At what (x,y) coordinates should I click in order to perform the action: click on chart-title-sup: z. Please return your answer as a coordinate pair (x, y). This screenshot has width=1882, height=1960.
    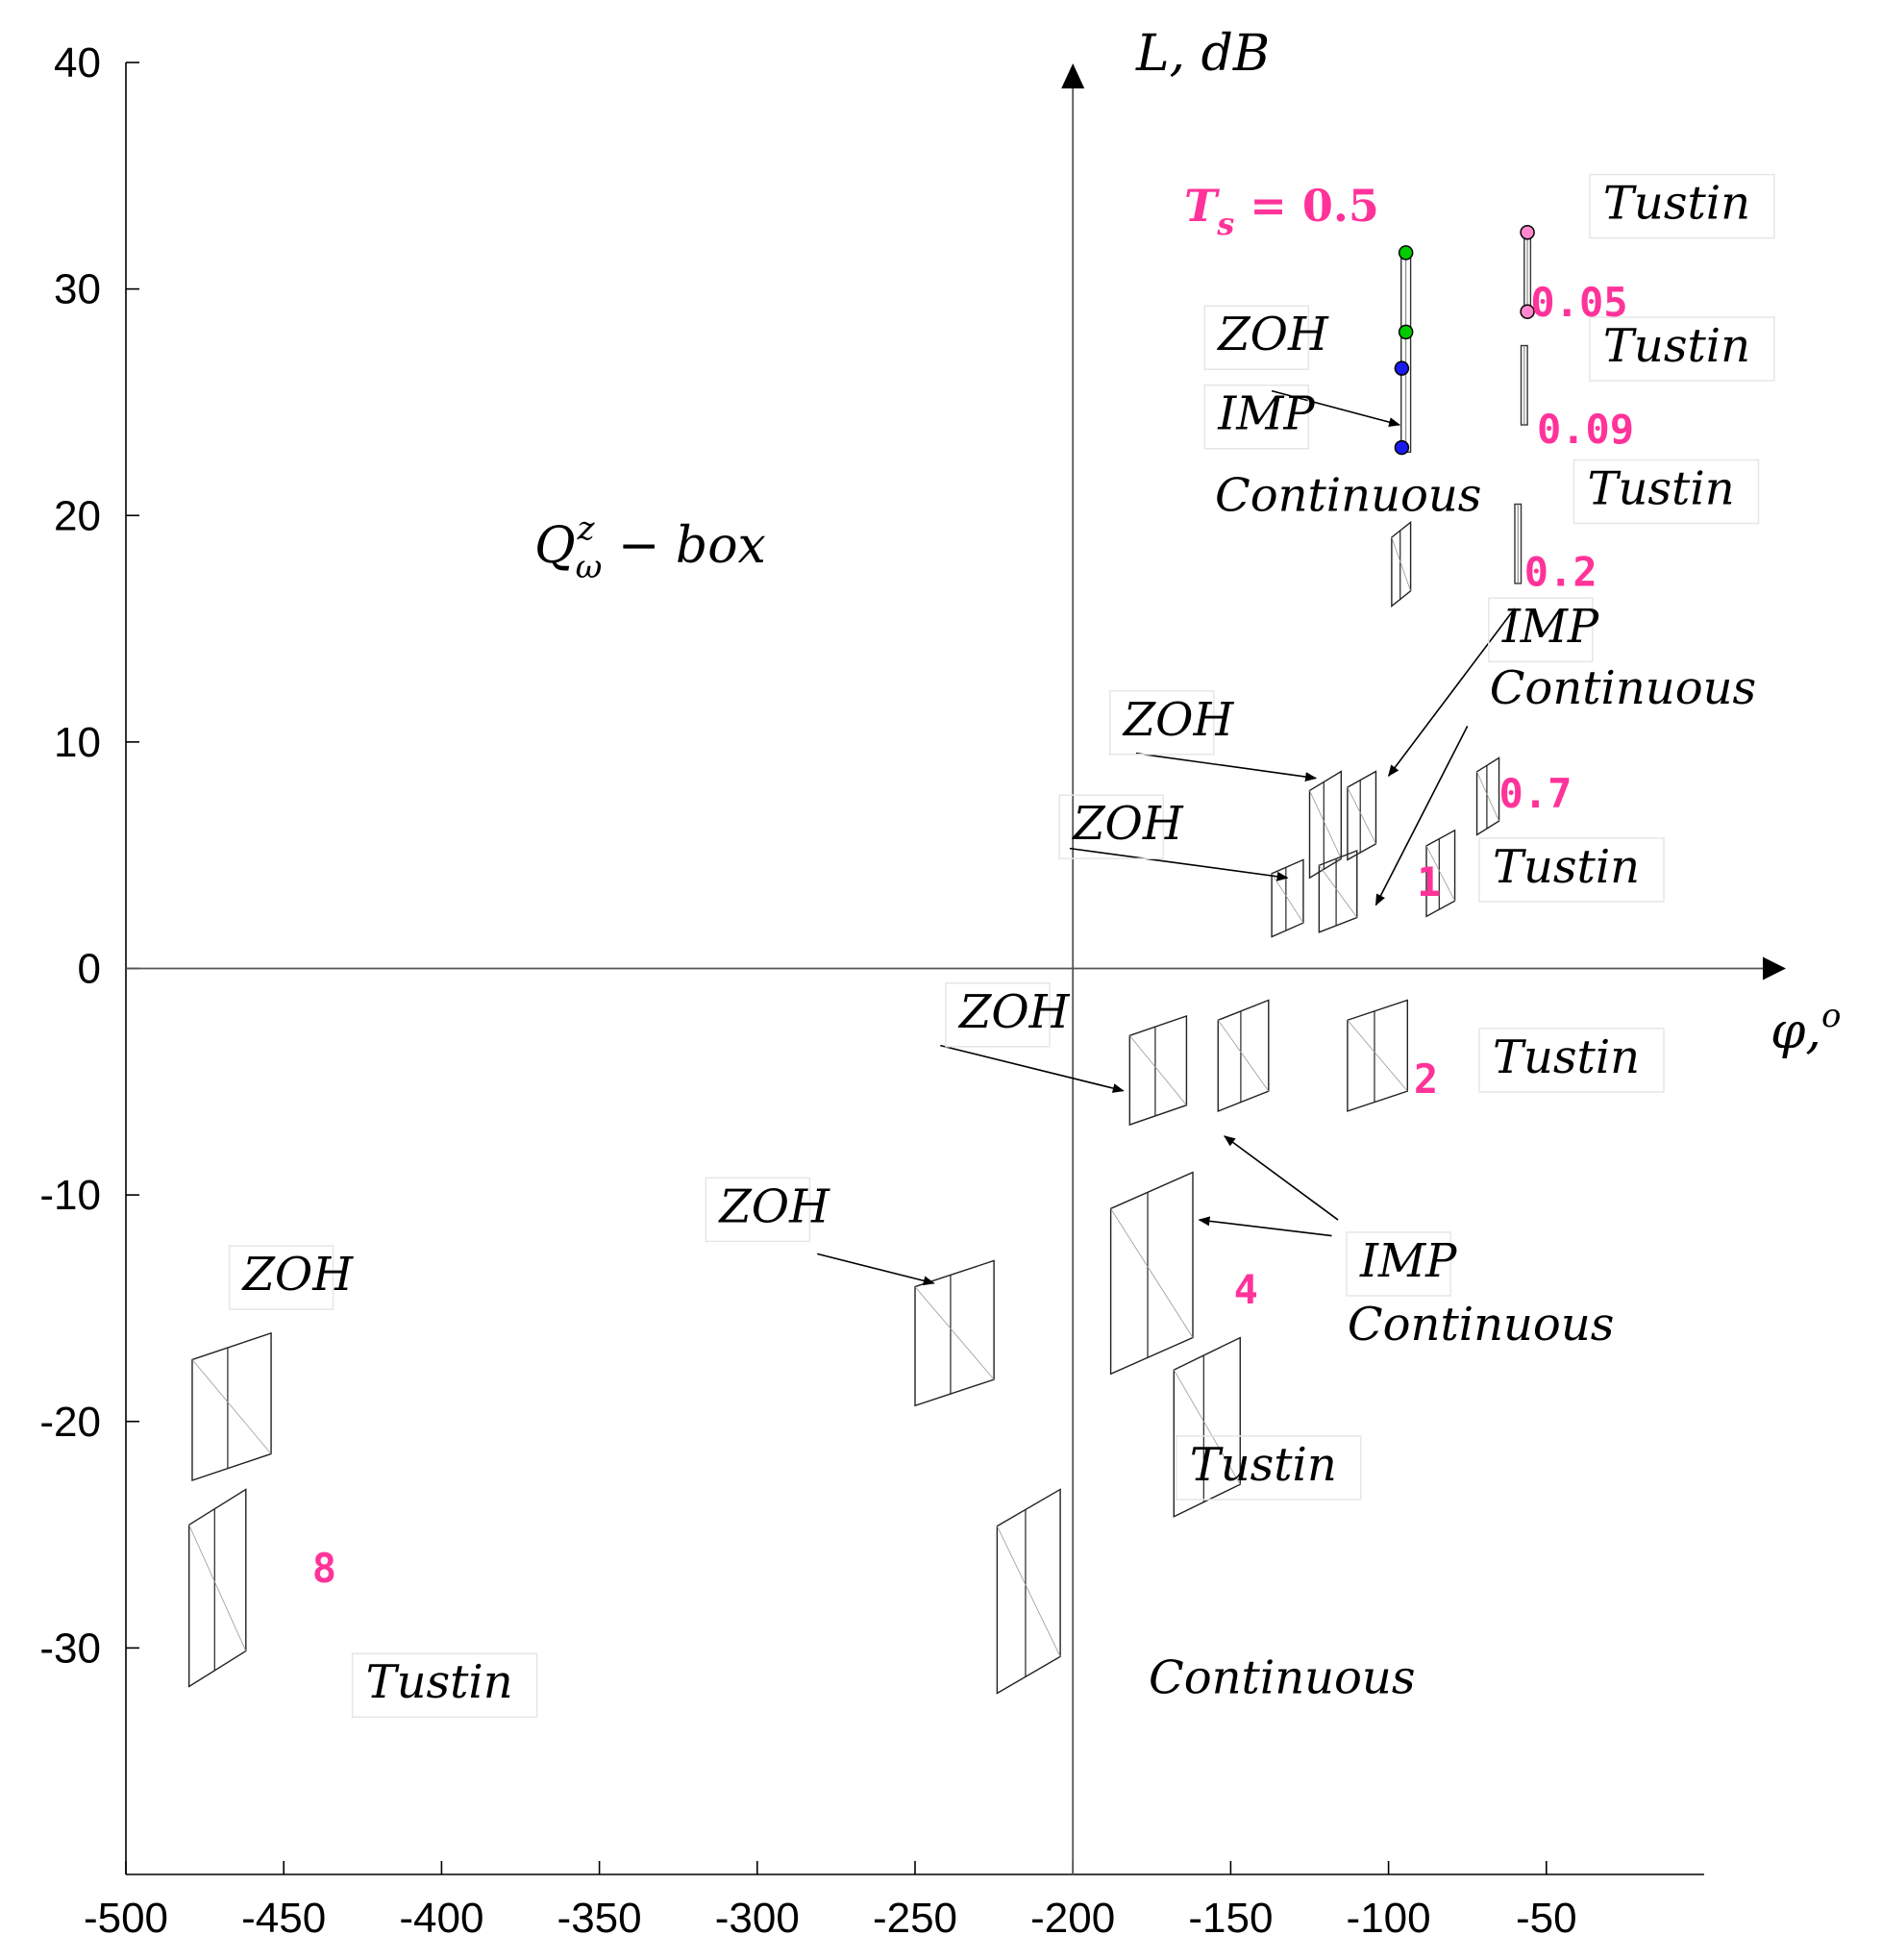
    Looking at the image, I should click on (586, 528).